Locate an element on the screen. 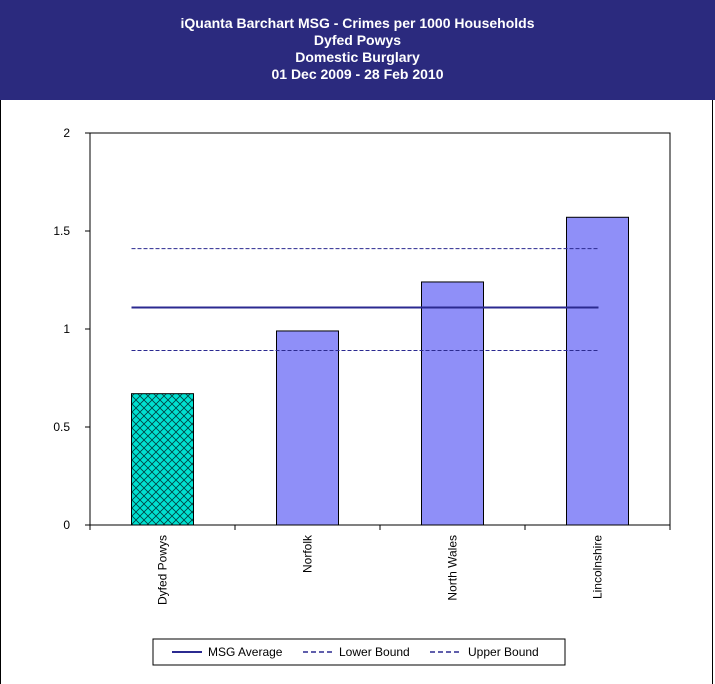 The width and height of the screenshot is (715, 684). y-tick-label: 1 is located at coordinates (66, 329).